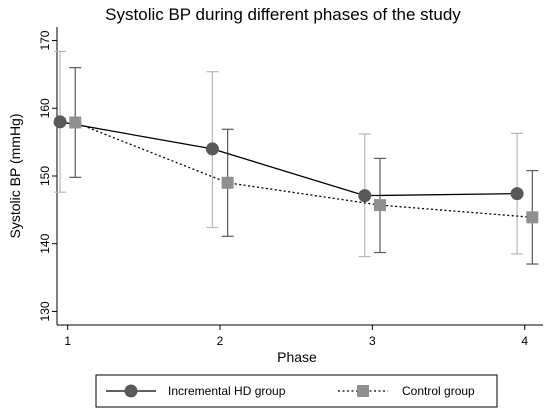  I want to click on y-tick-label-150: 150, so click(45, 176).